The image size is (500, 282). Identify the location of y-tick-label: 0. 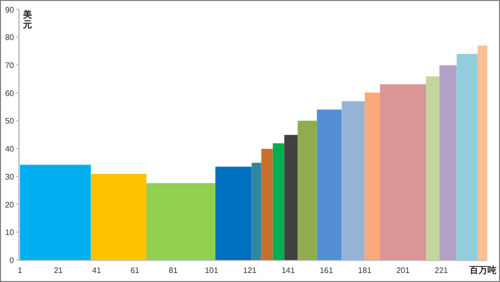
(12, 260).